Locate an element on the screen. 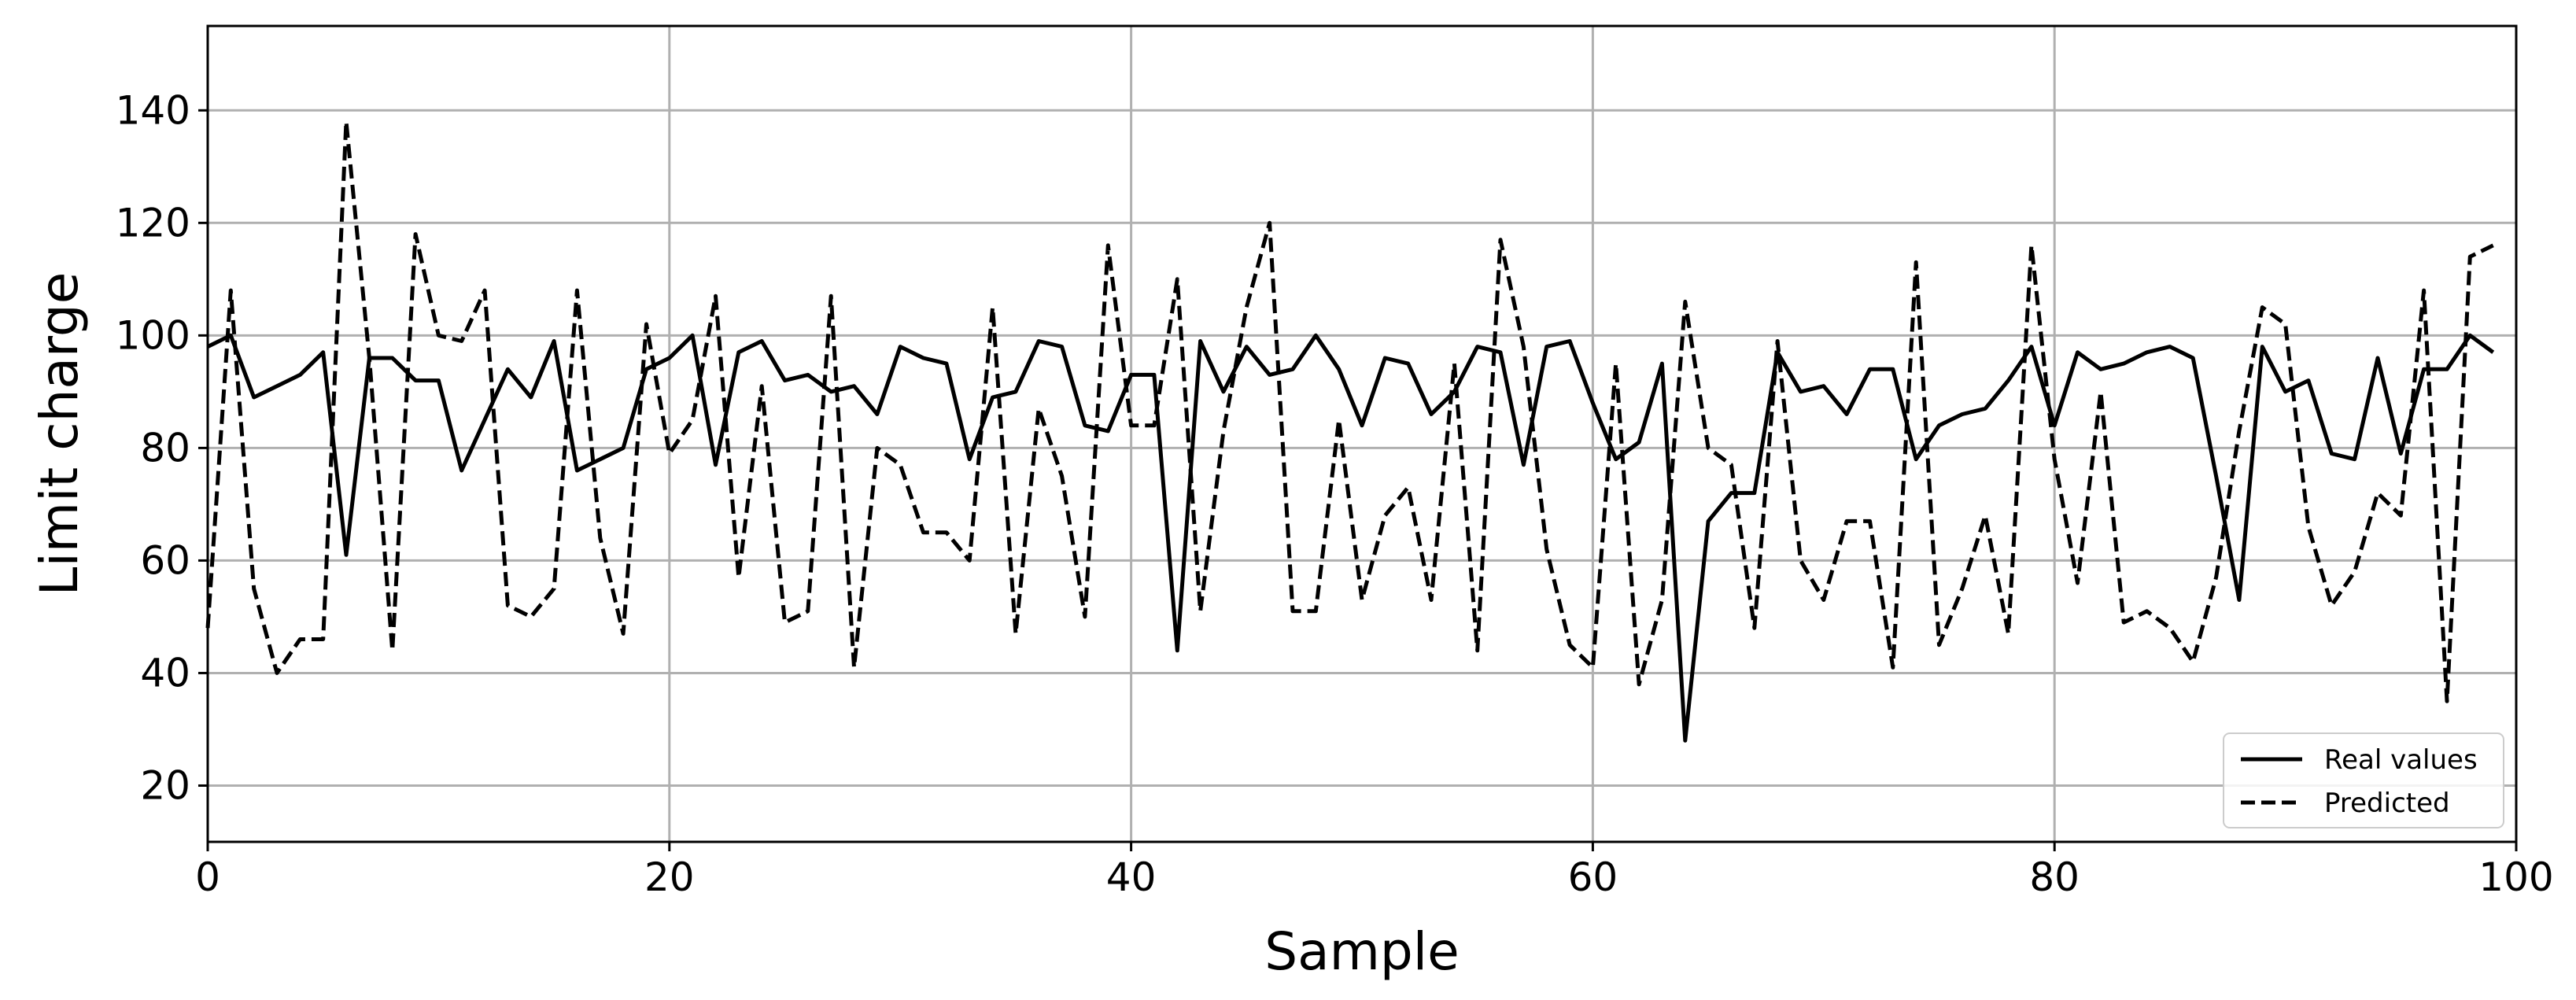 The image size is (2576, 1000). x-tick-label: 60 is located at coordinates (1593, 877).